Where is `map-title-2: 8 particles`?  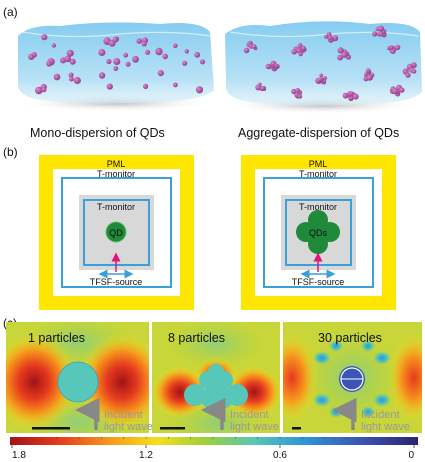
map-title-2: 8 particles is located at coordinates (196, 338).